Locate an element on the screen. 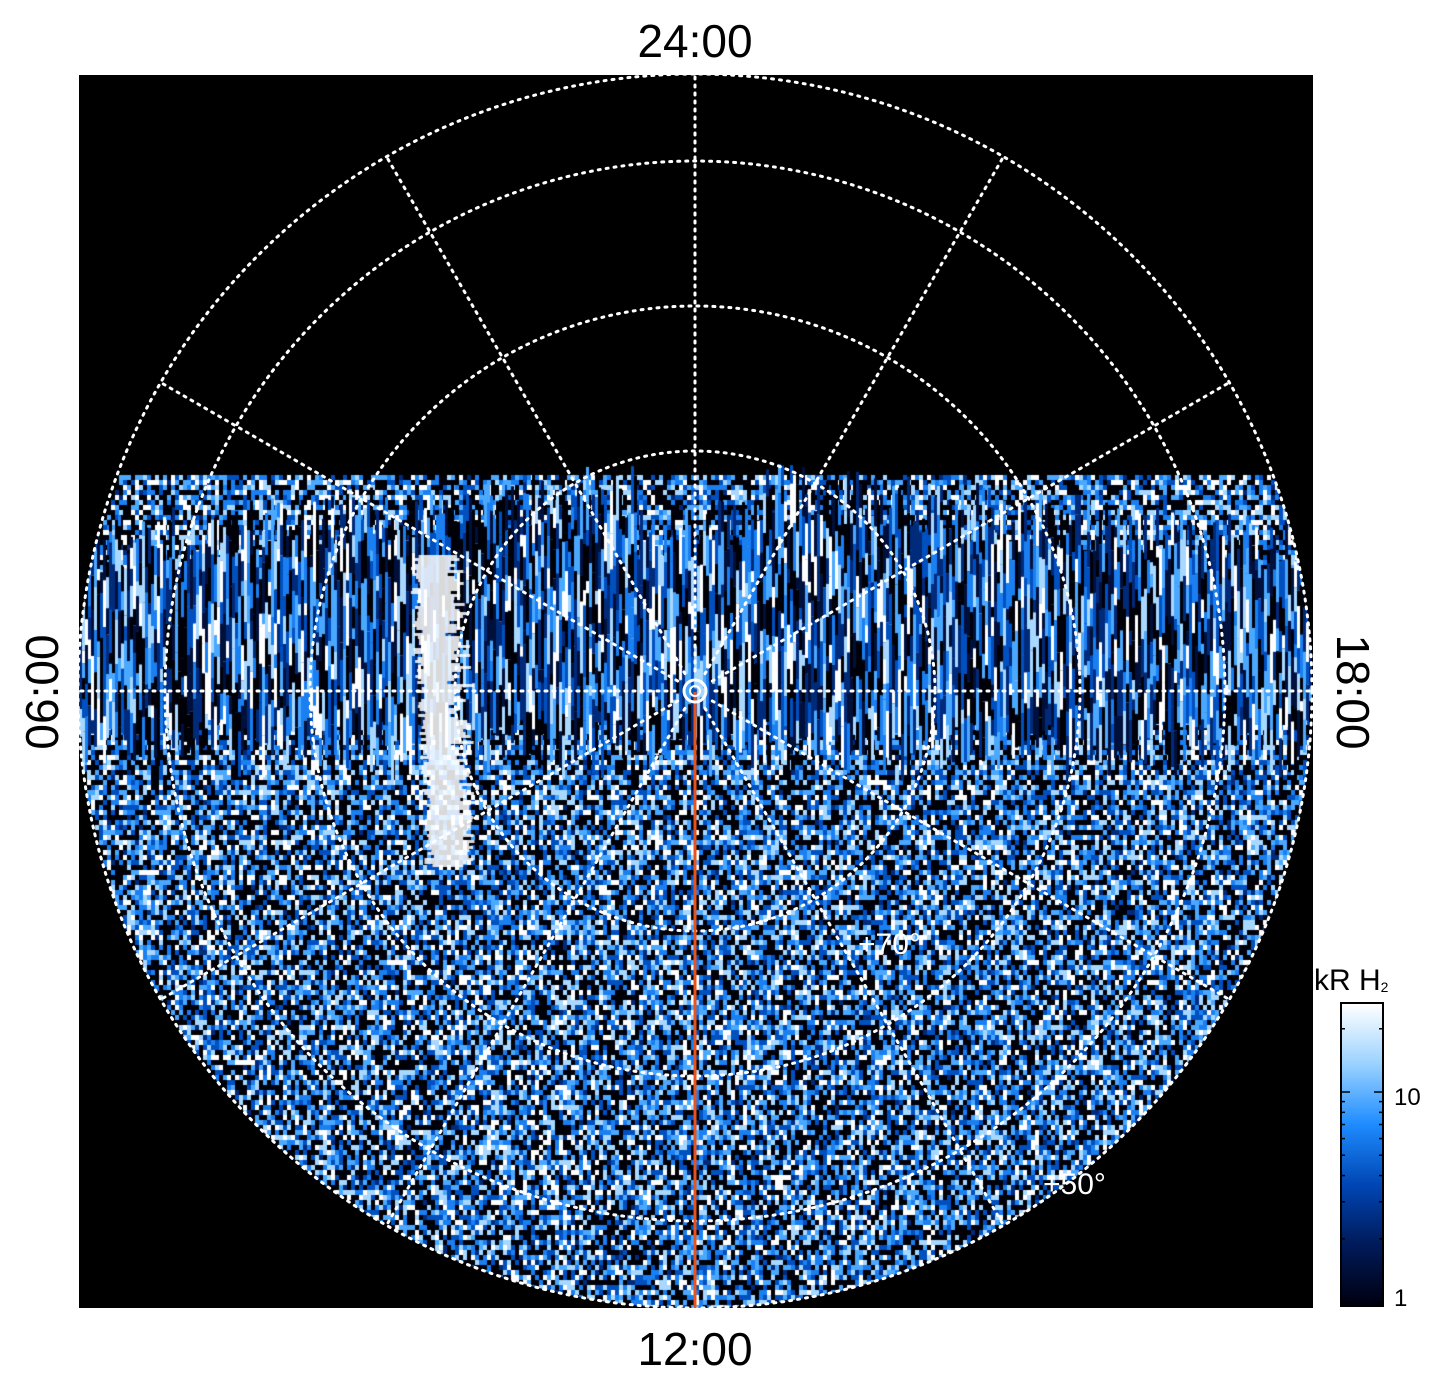 The width and height of the screenshot is (1447, 1384). colorbar-tick-1: 1 is located at coordinates (1401, 1298).